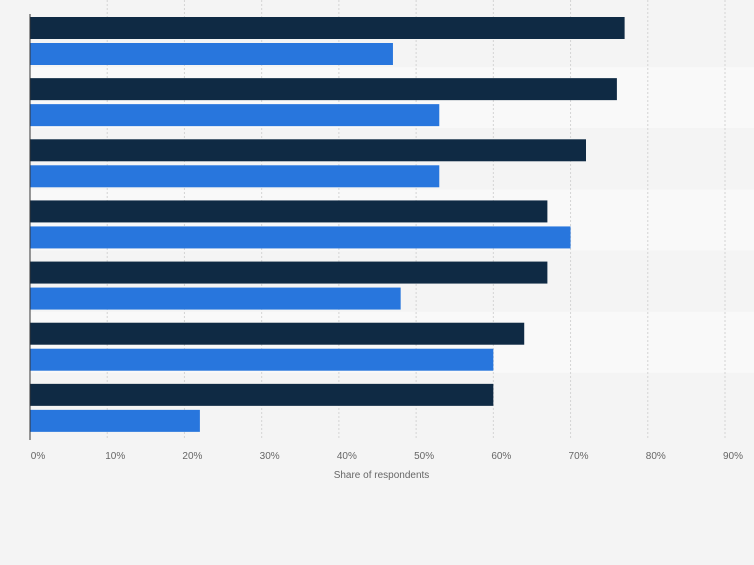  What do you see at coordinates (270, 456) in the screenshot?
I see `x-tick-label: 30%` at bounding box center [270, 456].